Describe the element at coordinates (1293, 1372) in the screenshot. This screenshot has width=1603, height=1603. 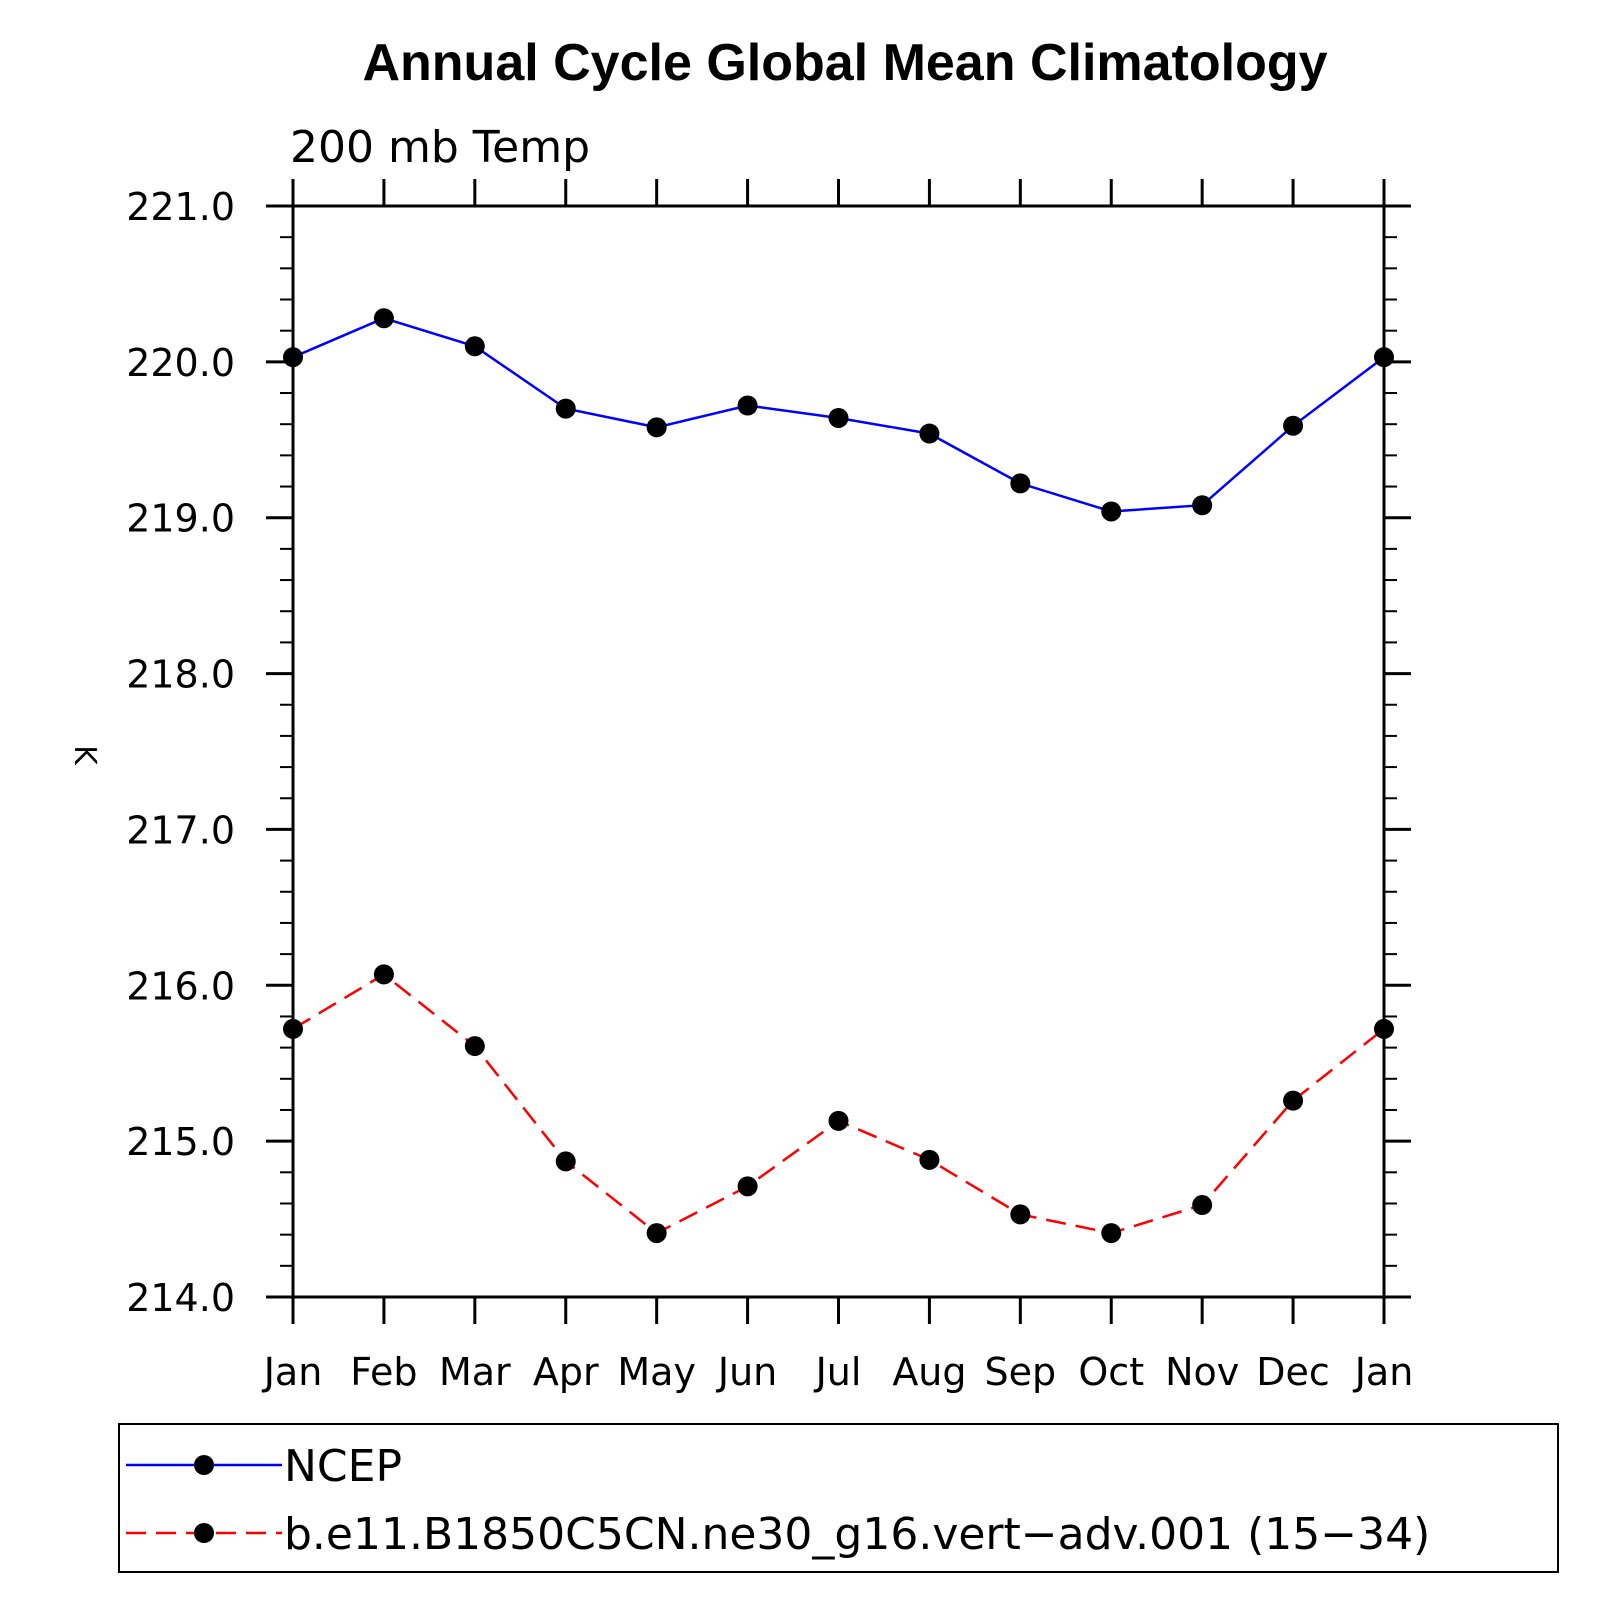
I see `x-tick-label: Dec` at that location.